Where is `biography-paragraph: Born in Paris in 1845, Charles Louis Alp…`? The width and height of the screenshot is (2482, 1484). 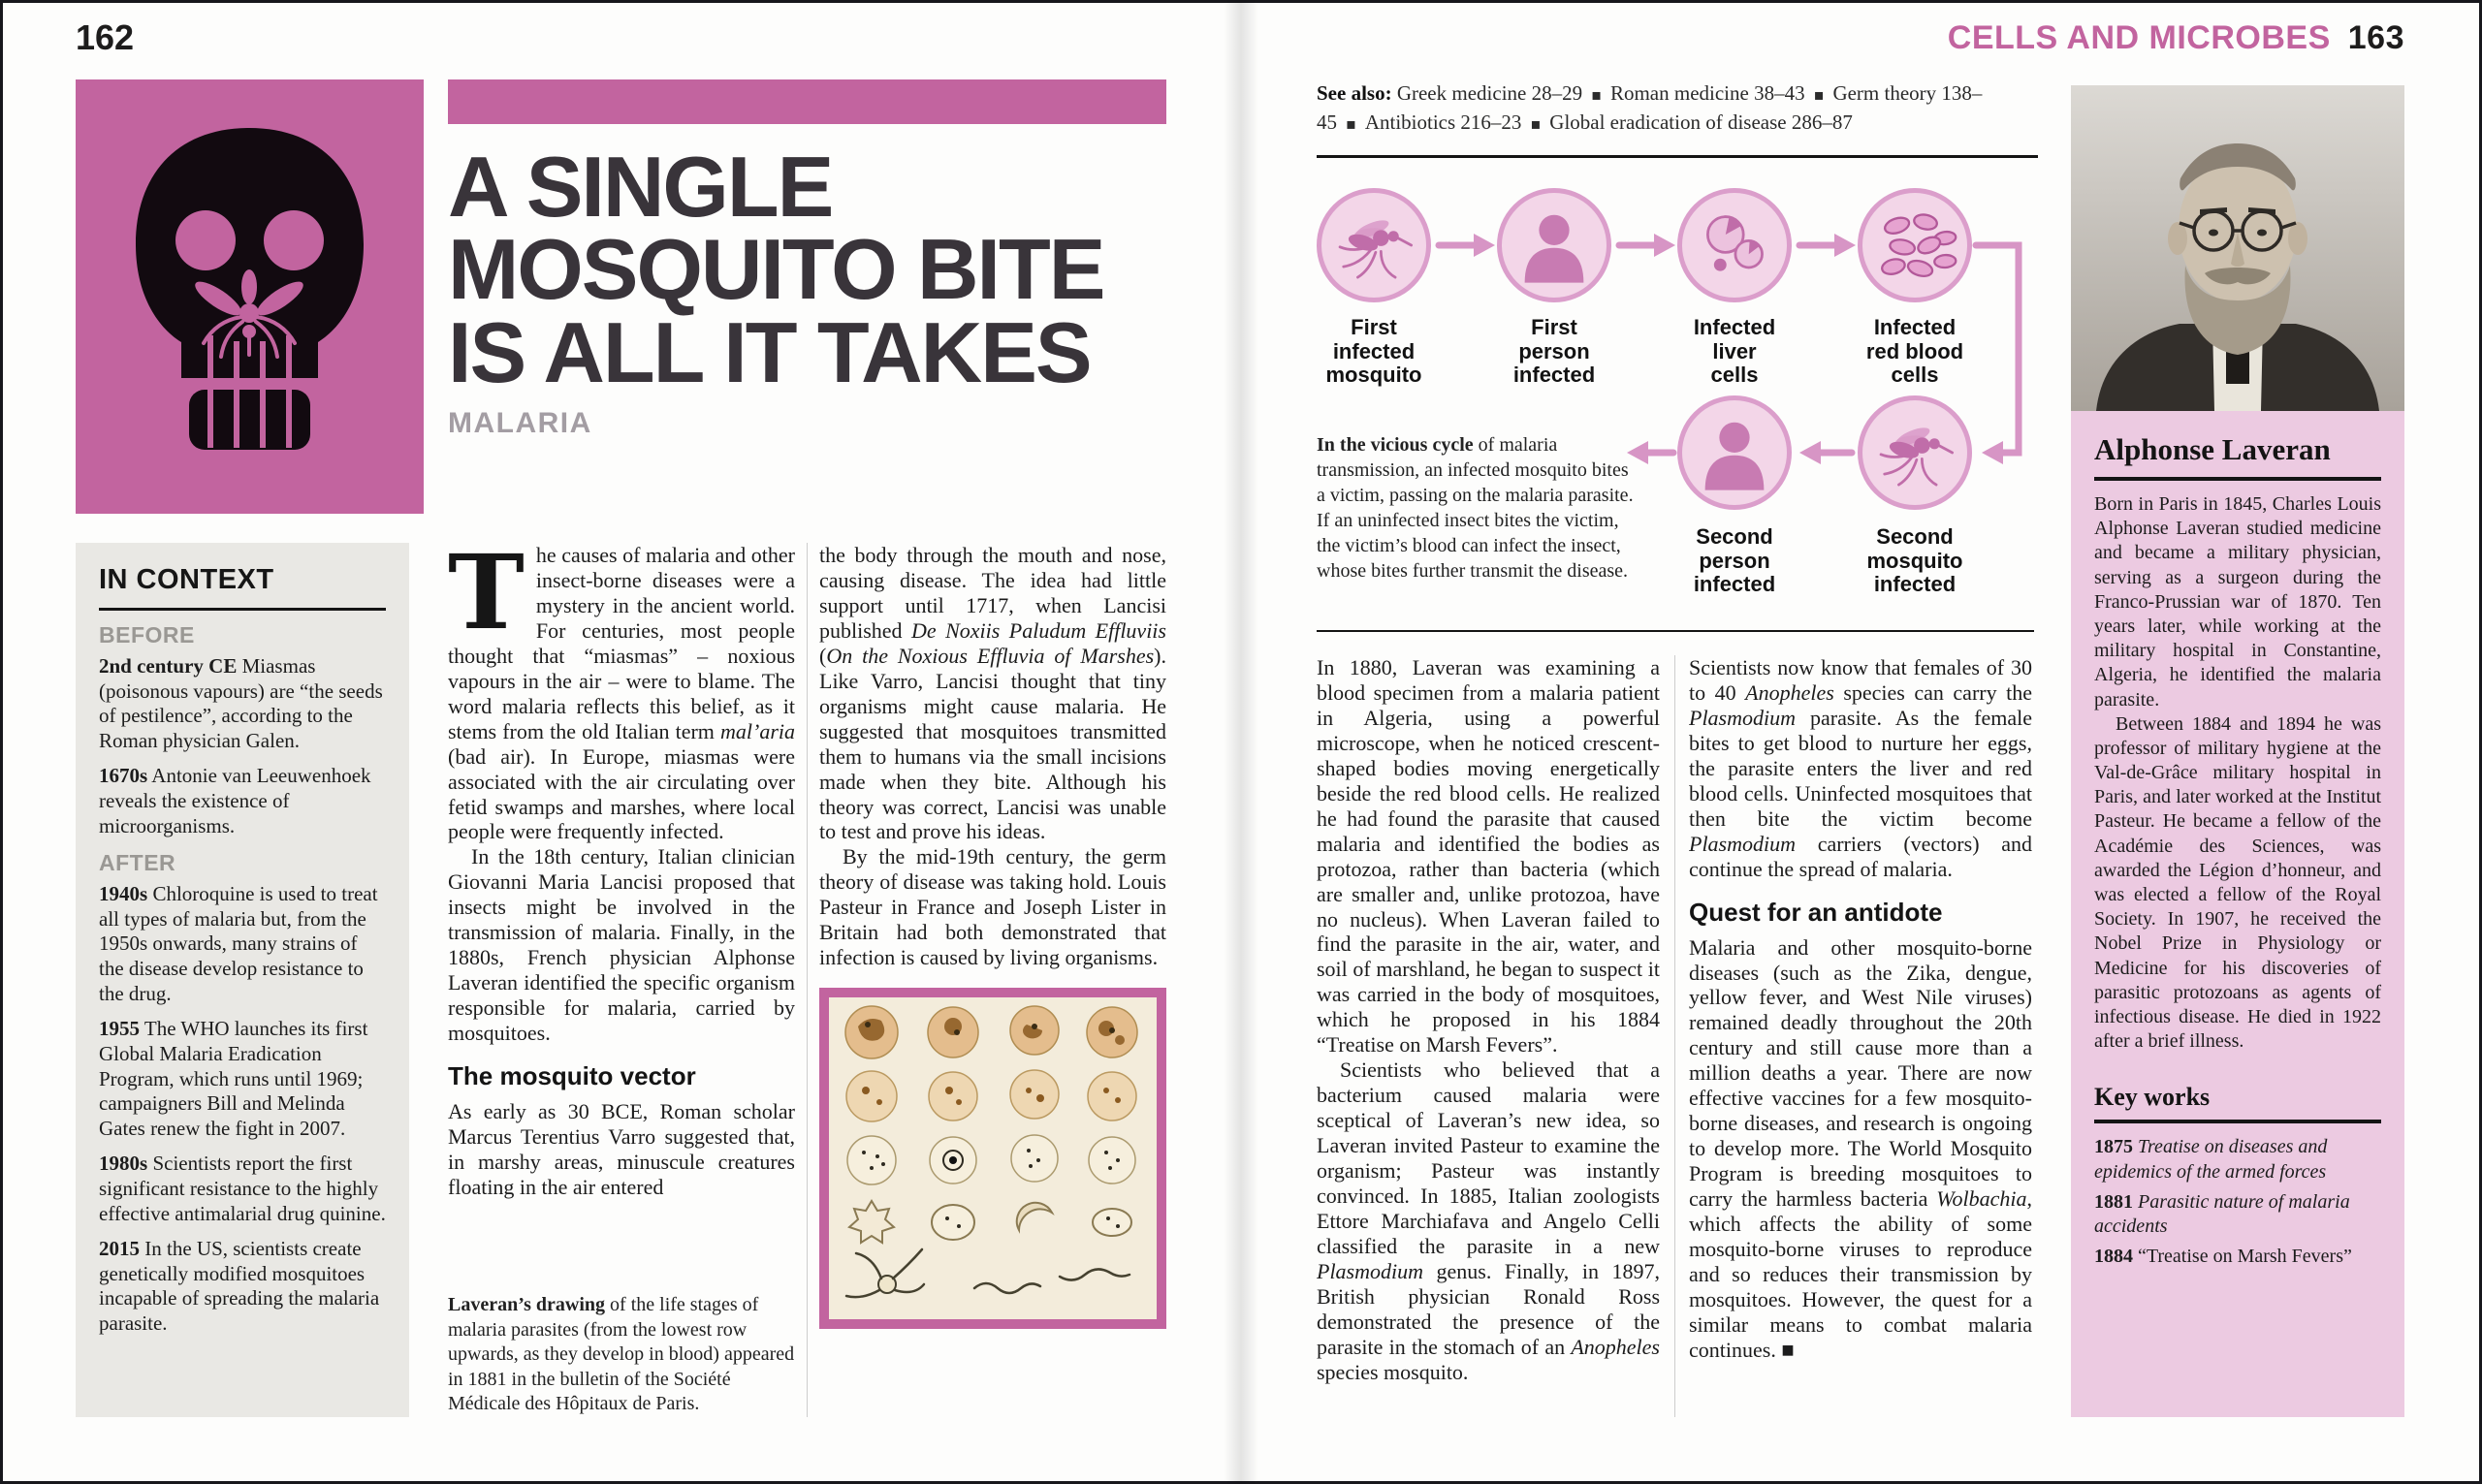 biography-paragraph: Born in Paris in 1845, Charles Louis Alp… is located at coordinates (2237, 602).